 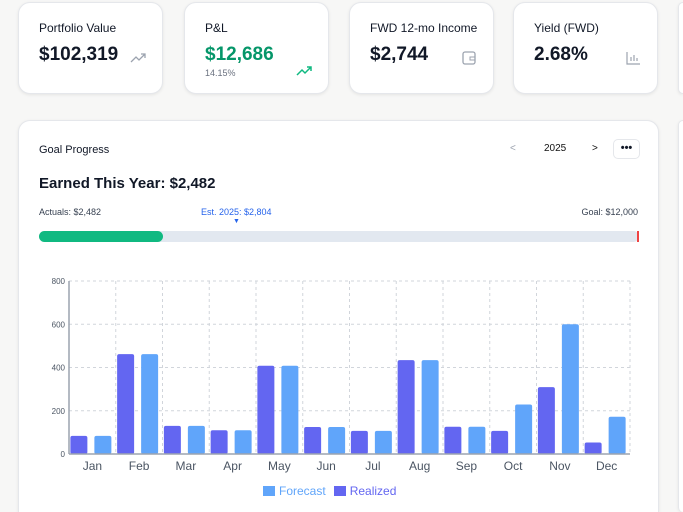 What do you see at coordinates (74, 150) in the screenshot?
I see `card-title: Goal Progress` at bounding box center [74, 150].